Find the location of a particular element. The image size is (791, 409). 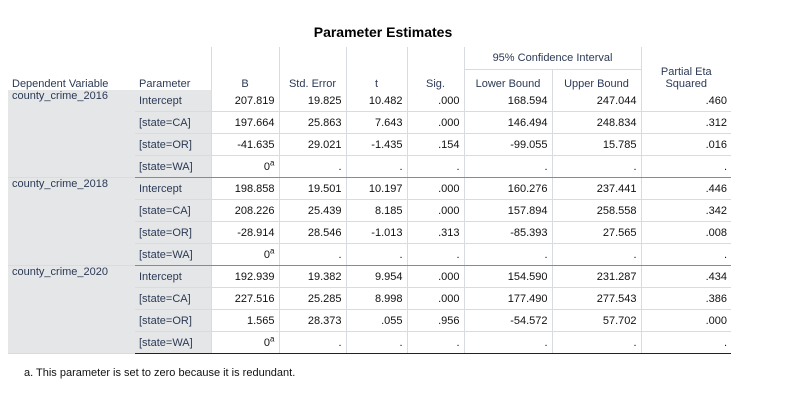

b-cell: 208.226 is located at coordinates (244, 210).